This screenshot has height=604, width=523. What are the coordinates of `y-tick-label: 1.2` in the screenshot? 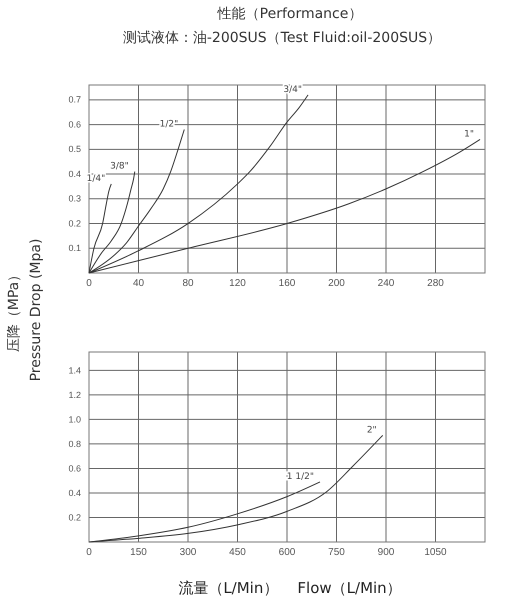 It's located at (74, 395).